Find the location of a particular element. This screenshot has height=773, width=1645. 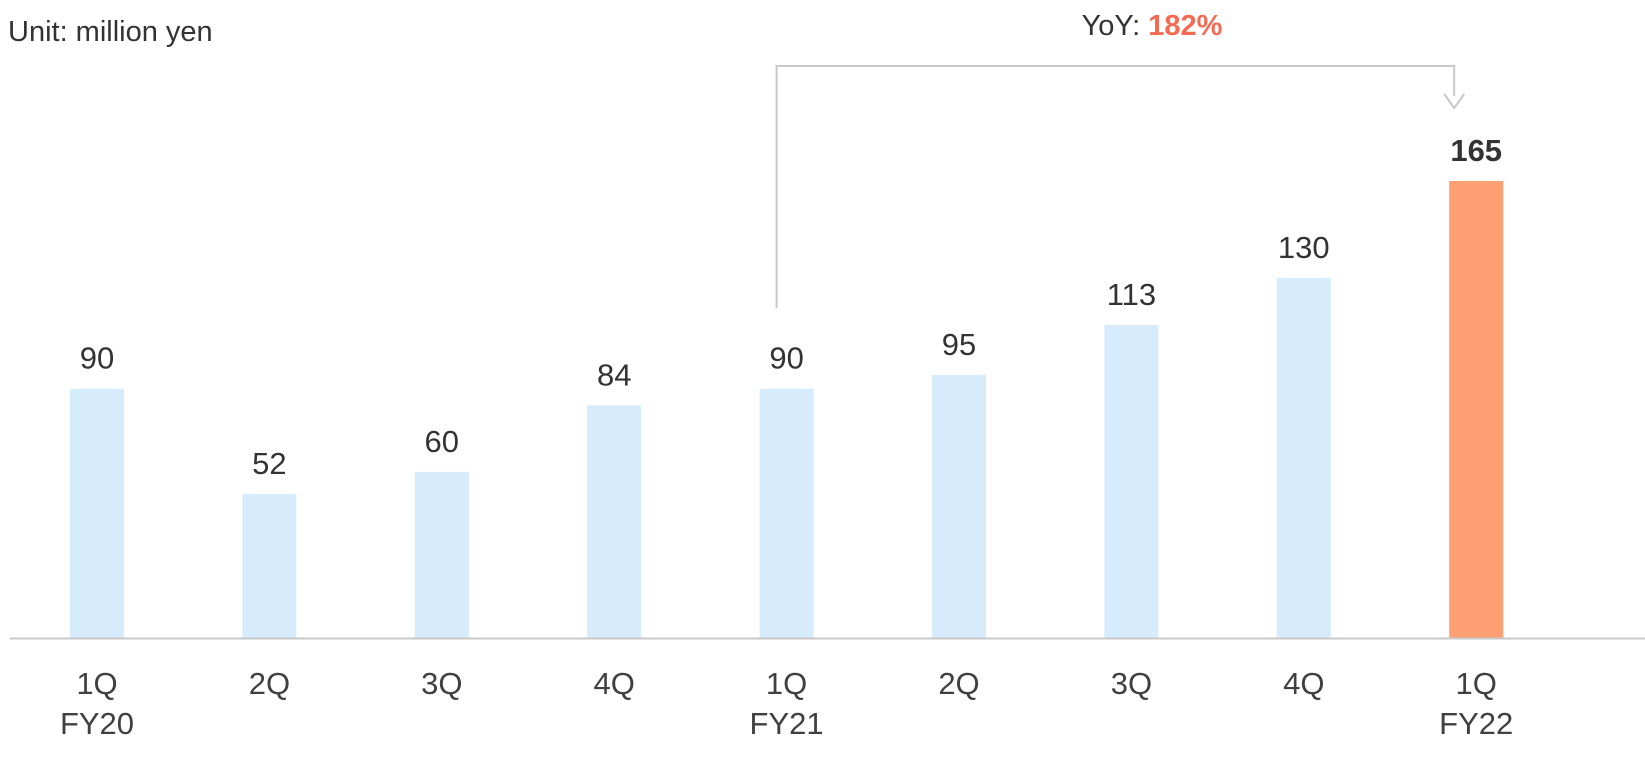

yoy-annotation: YoY: 182% is located at coordinates (1152, 26).